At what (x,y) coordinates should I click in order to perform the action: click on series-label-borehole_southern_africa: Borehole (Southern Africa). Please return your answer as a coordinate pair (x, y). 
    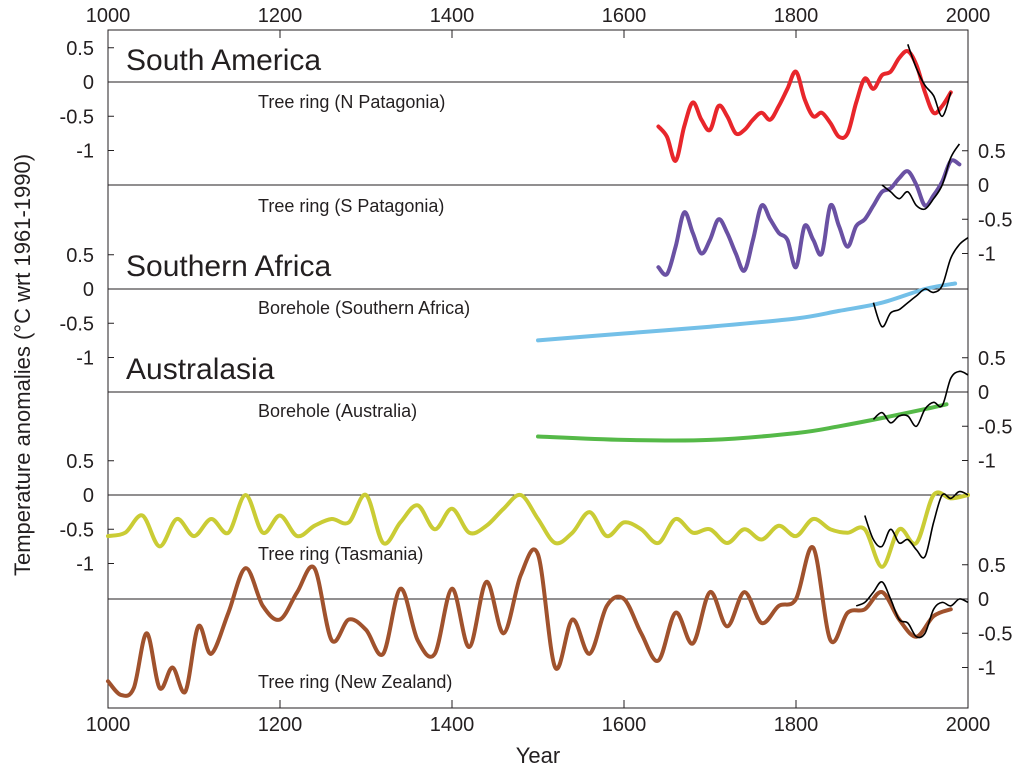
    Looking at the image, I should click on (364, 308).